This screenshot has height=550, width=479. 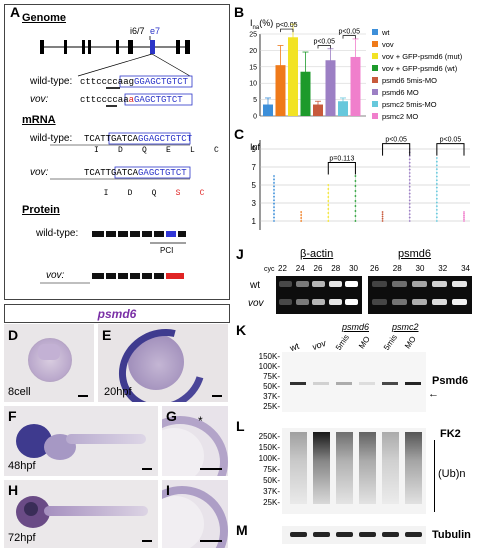 What do you see at coordinates (253, 35) in the screenshot?
I see `y-tick-label: 25` at bounding box center [253, 35].